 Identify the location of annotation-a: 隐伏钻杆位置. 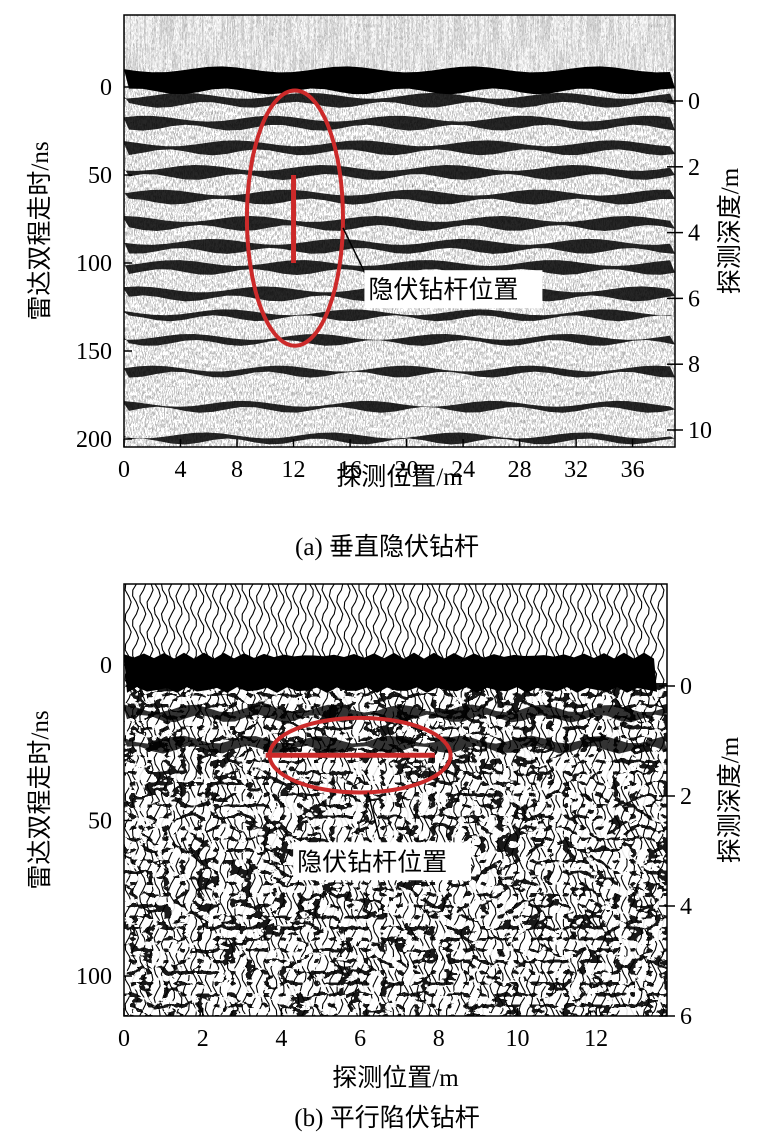
(393, 218).